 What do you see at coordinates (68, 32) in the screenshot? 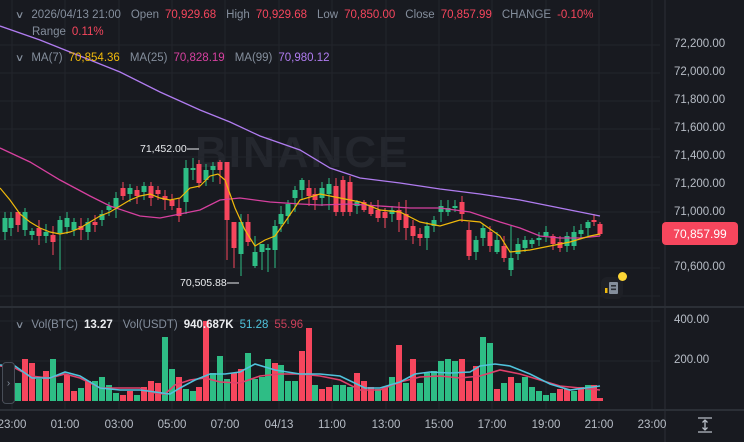
I see `range-legend: Range 0.11%` at bounding box center [68, 32].